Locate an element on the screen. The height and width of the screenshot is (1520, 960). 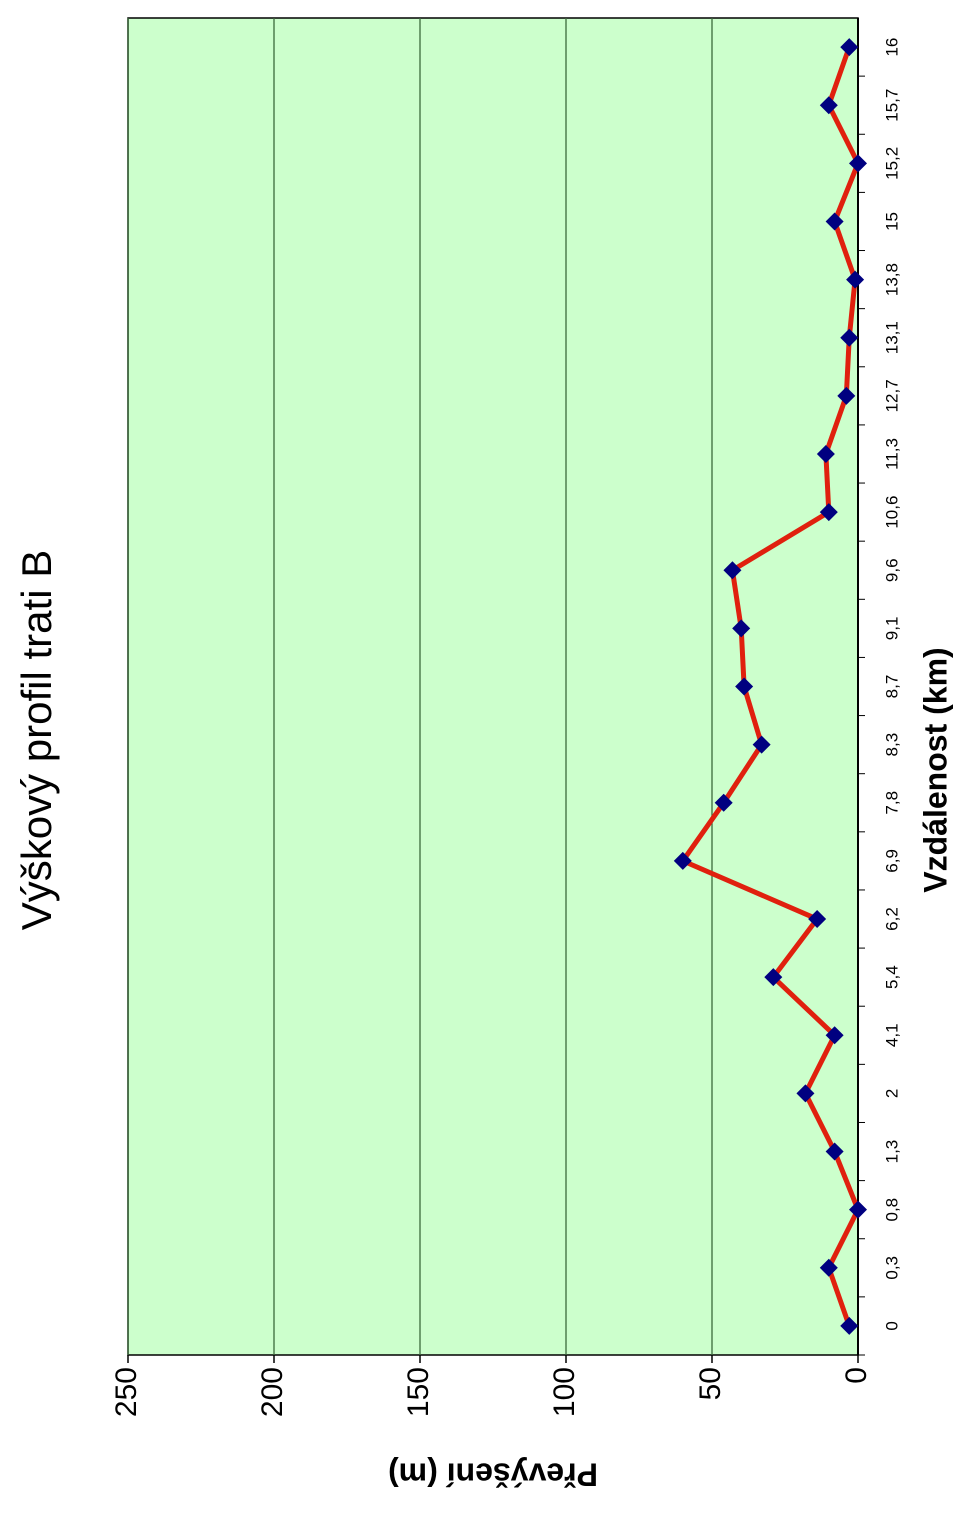
x-axis-label: Vzdálenost (km) is located at coordinates (935, 769).